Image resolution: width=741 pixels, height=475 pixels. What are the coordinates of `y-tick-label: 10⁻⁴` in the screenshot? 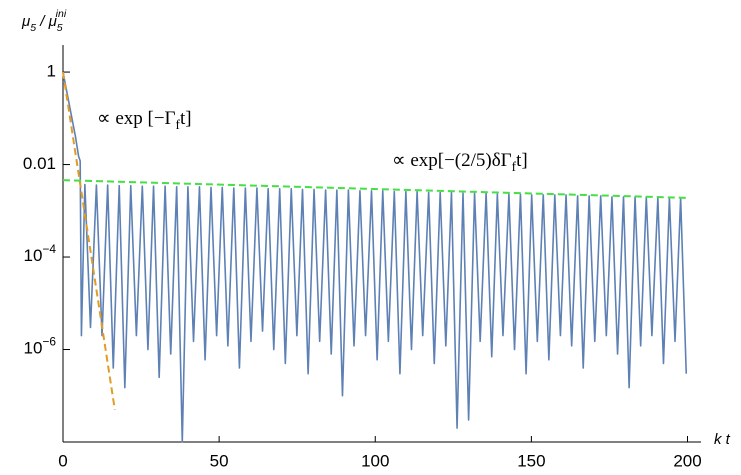 It's located at (40, 253).